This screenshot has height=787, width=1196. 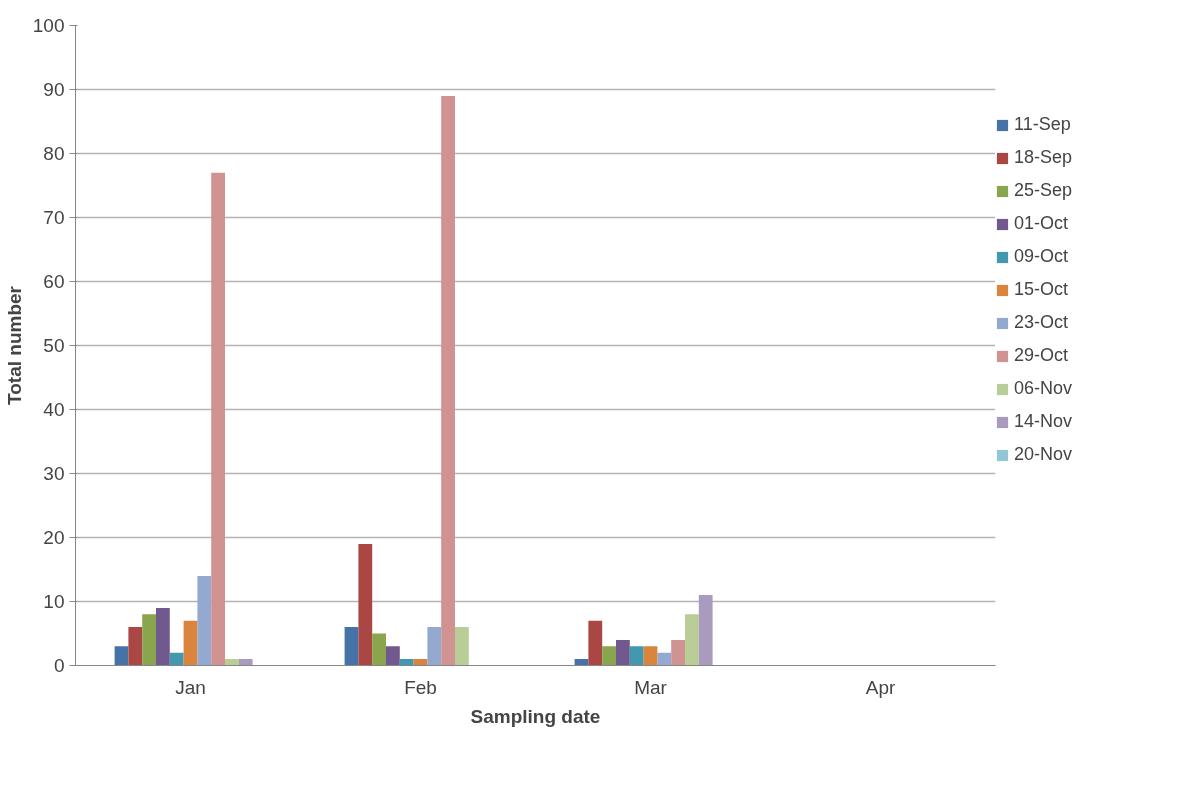 What do you see at coordinates (1041, 355) in the screenshot?
I see `legend-label: 29-Oct` at bounding box center [1041, 355].